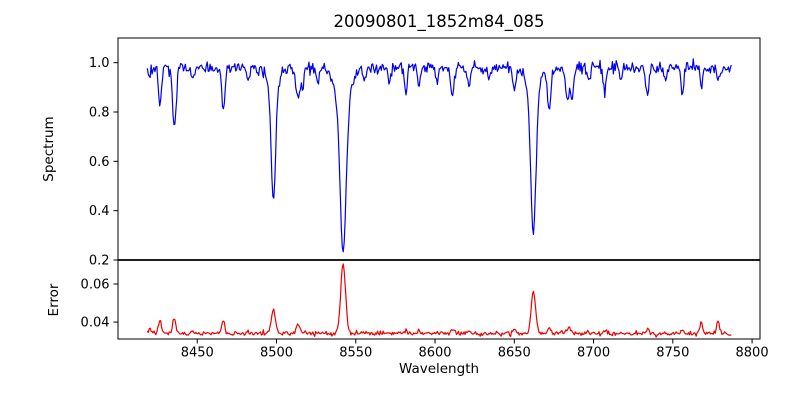 The width and height of the screenshot is (800, 400). What do you see at coordinates (514, 353) in the screenshot?
I see `x-tick-label: 8650` at bounding box center [514, 353].